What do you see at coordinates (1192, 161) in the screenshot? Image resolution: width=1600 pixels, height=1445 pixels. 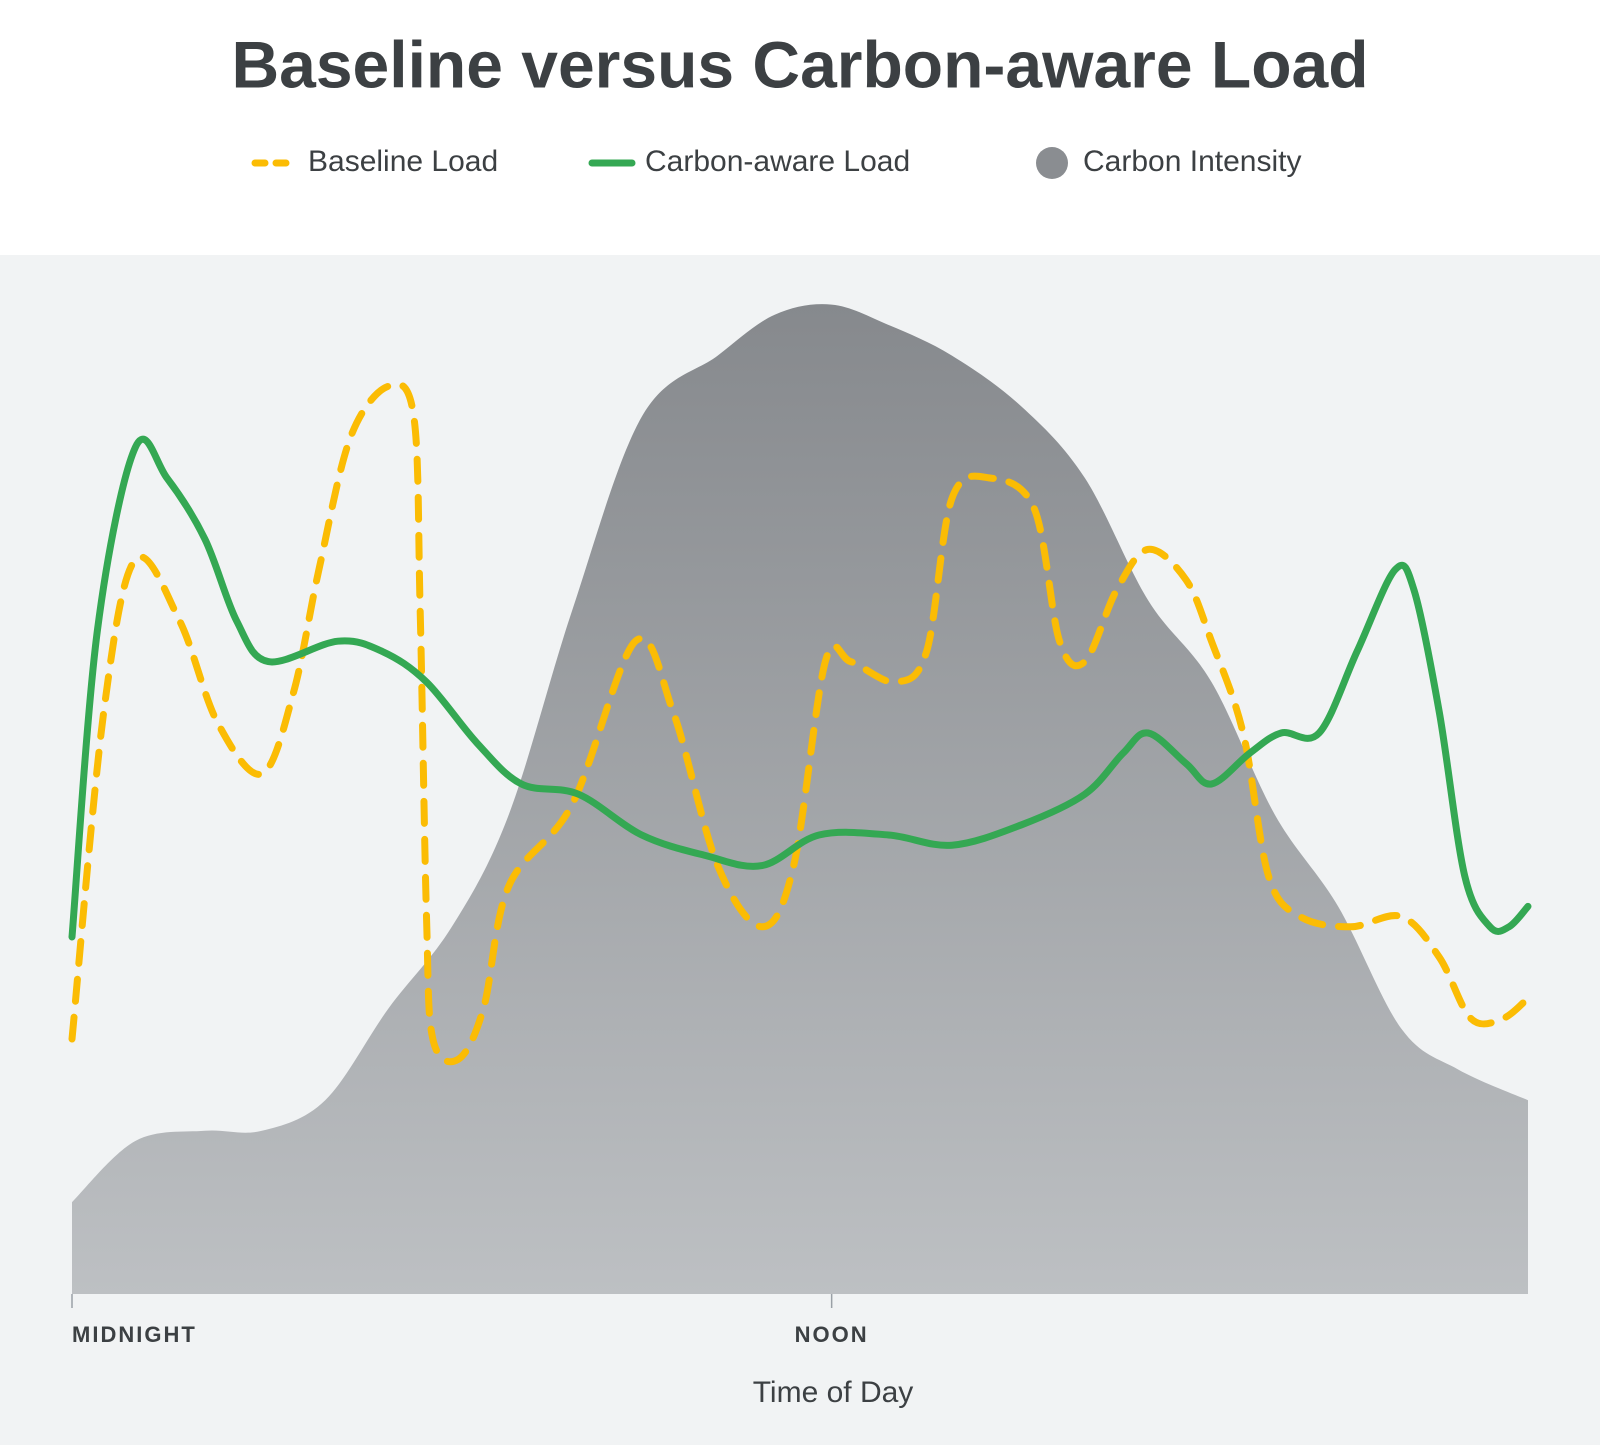 I see `legend-label: Carbon Intensity` at bounding box center [1192, 161].